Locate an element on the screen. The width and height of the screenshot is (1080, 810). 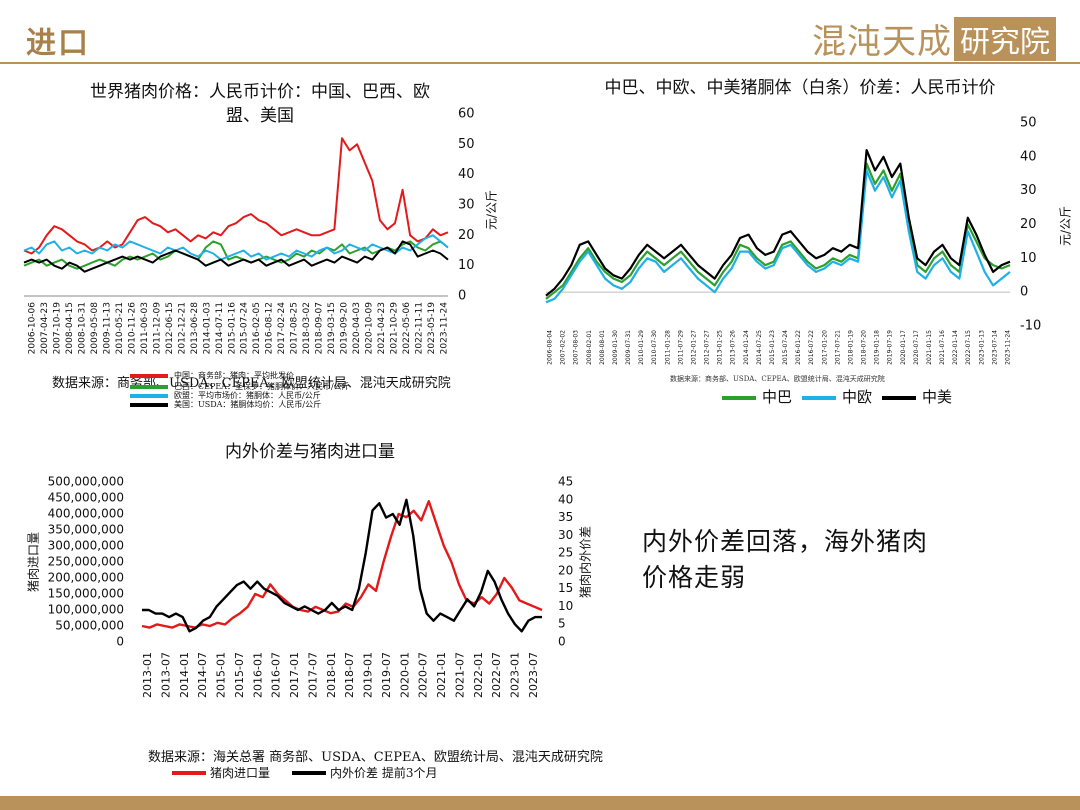
chart-a-legend-china: 中国：商务部：猪肉：平均批发价 is located at coordinates (212, 375).